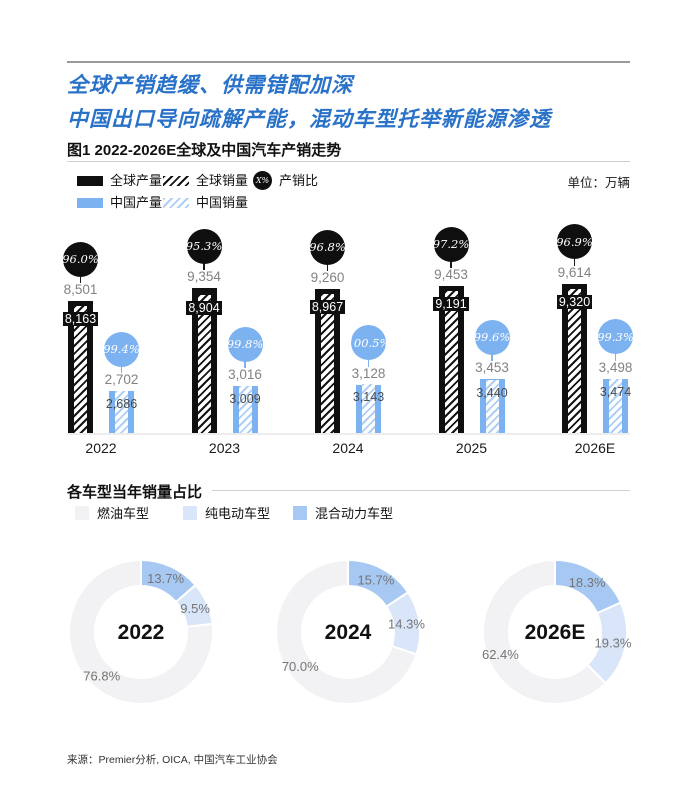  I want to click on donut-center-year: 2022, so click(141, 632).